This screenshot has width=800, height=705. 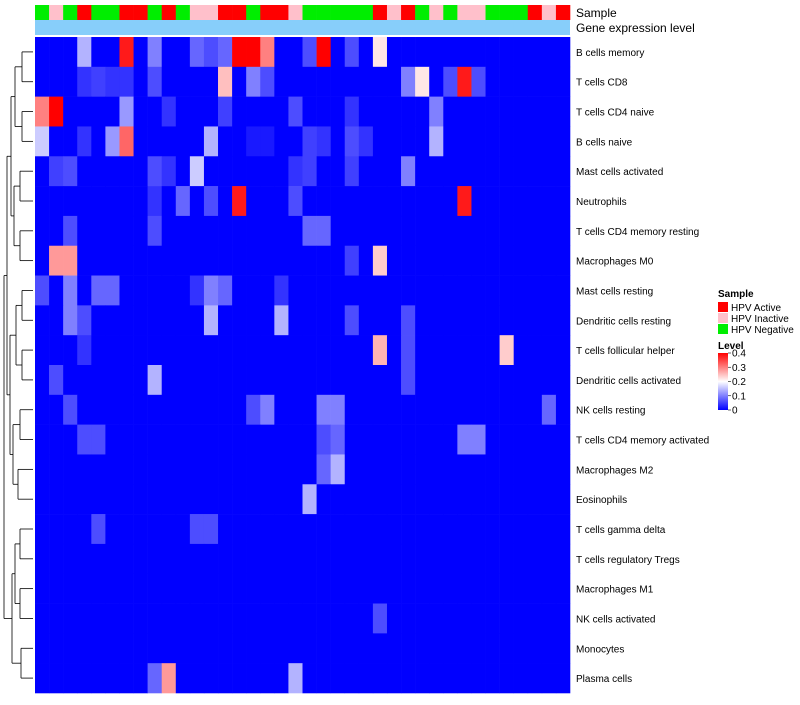 What do you see at coordinates (610, 53) in the screenshot?
I see `row-label: B cells memory` at bounding box center [610, 53].